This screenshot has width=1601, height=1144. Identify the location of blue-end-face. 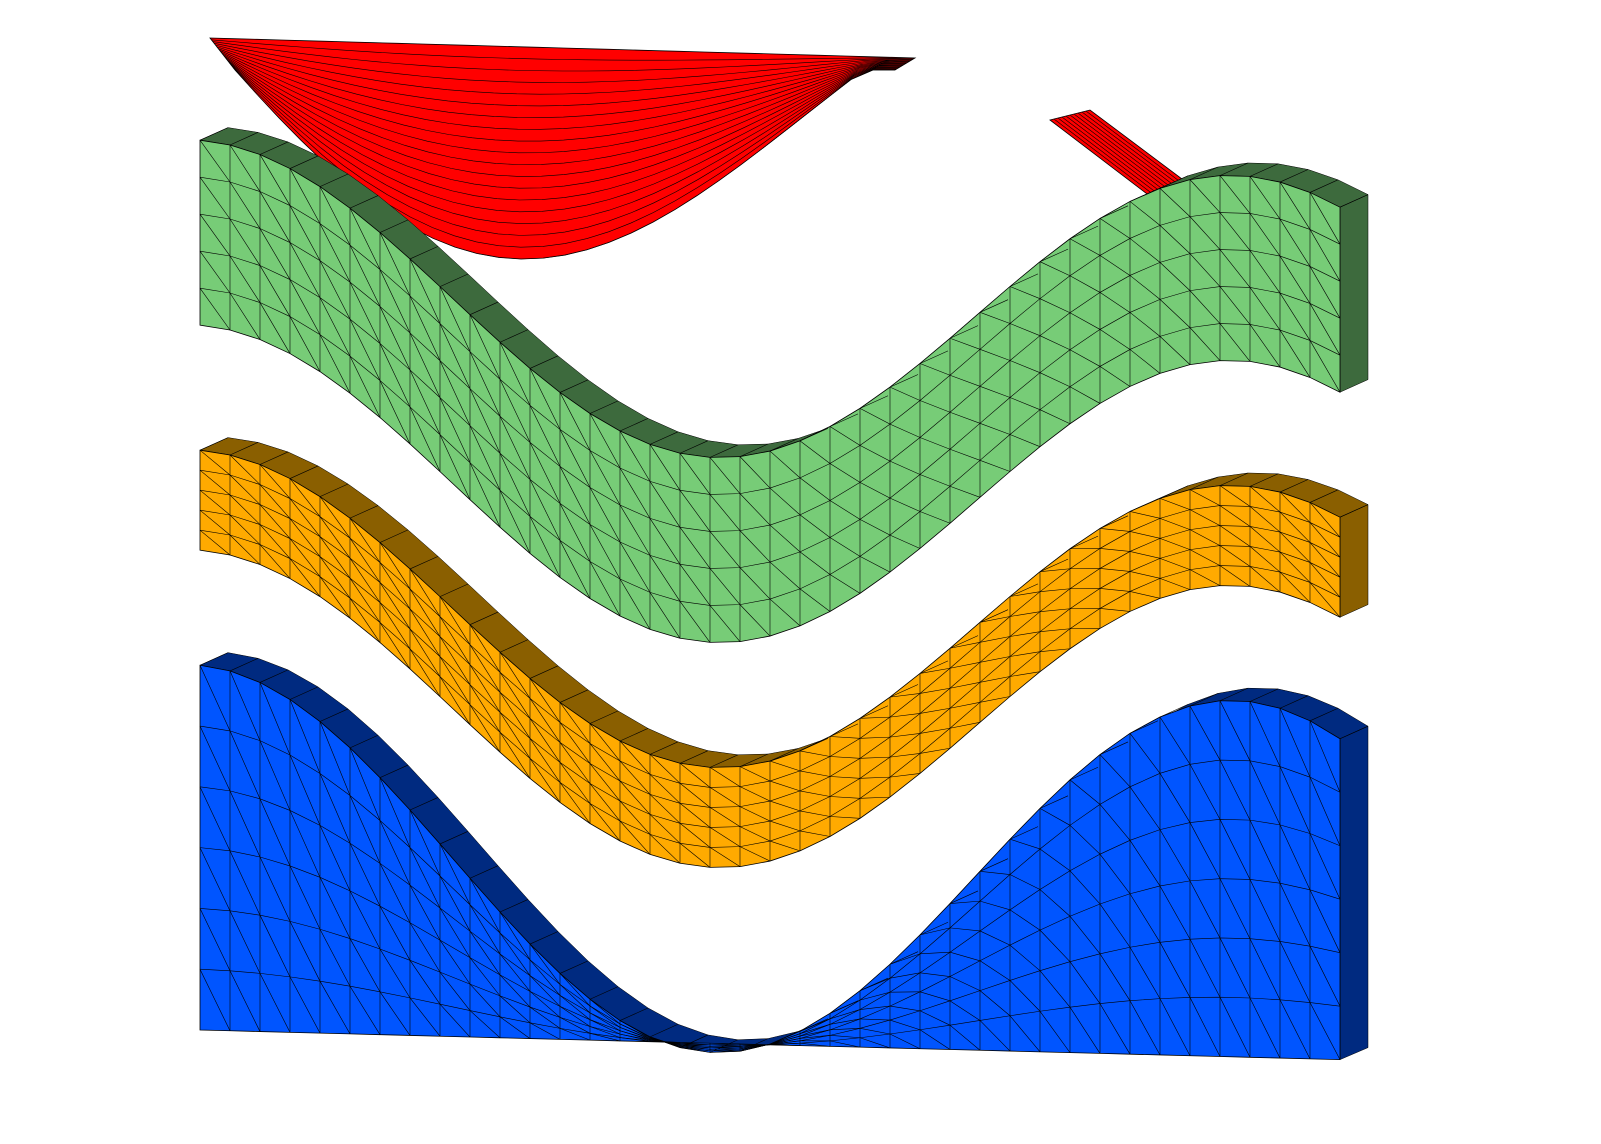
(1354, 893).